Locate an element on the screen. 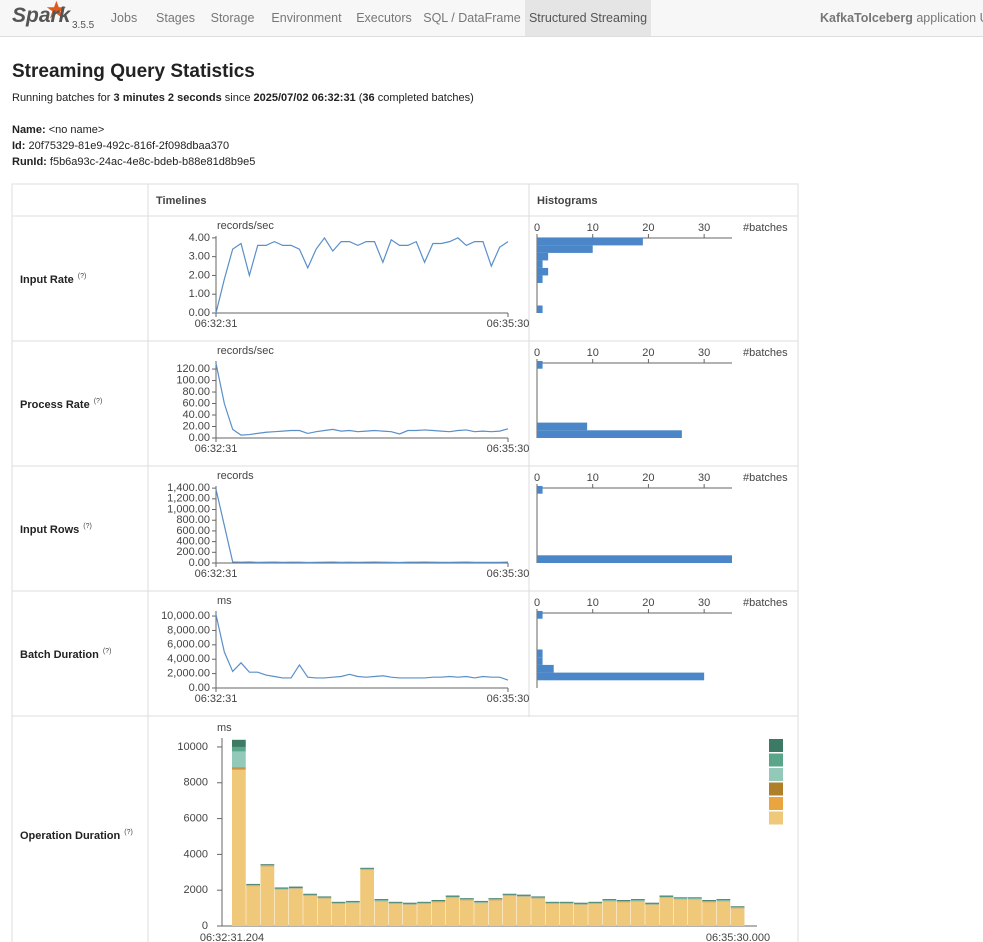 This screenshot has width=983, height=942. nav-tab: SQL / DataFrame is located at coordinates (472, 18).